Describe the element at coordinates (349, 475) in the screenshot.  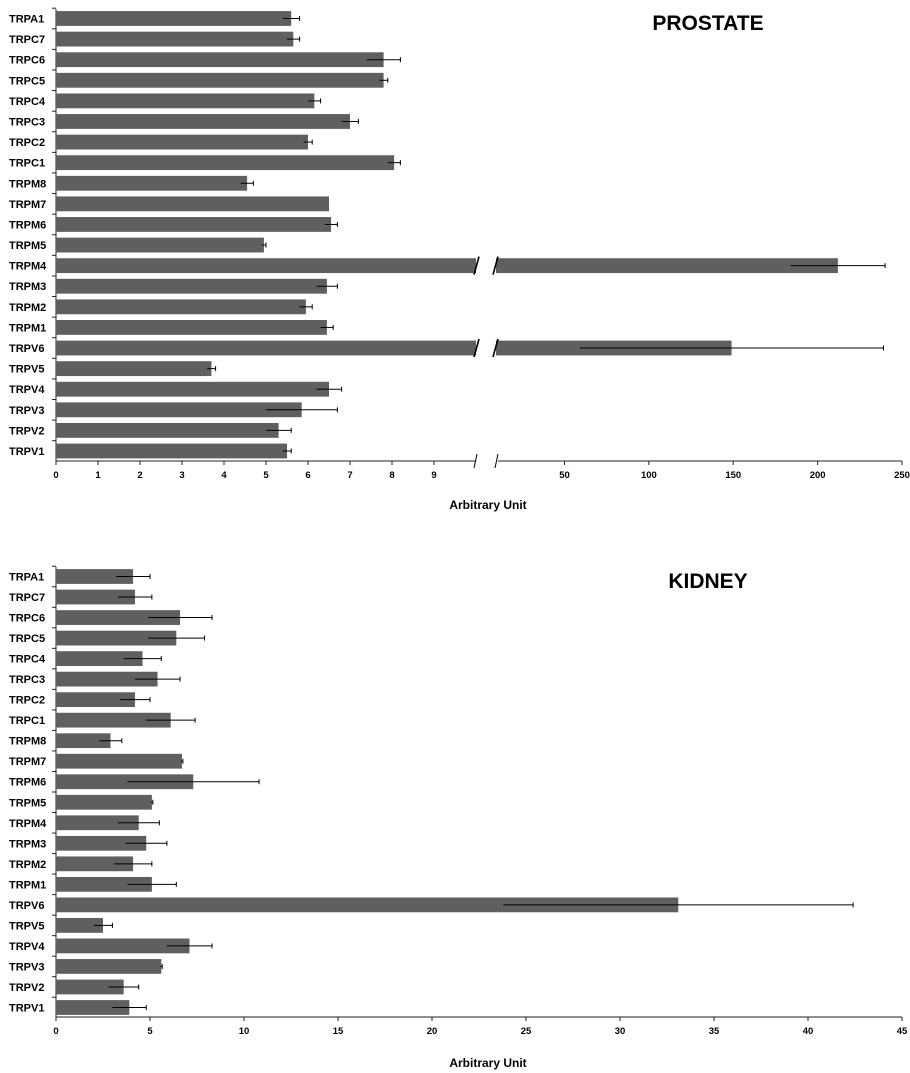
I see `x-tick-label: 7` at that location.